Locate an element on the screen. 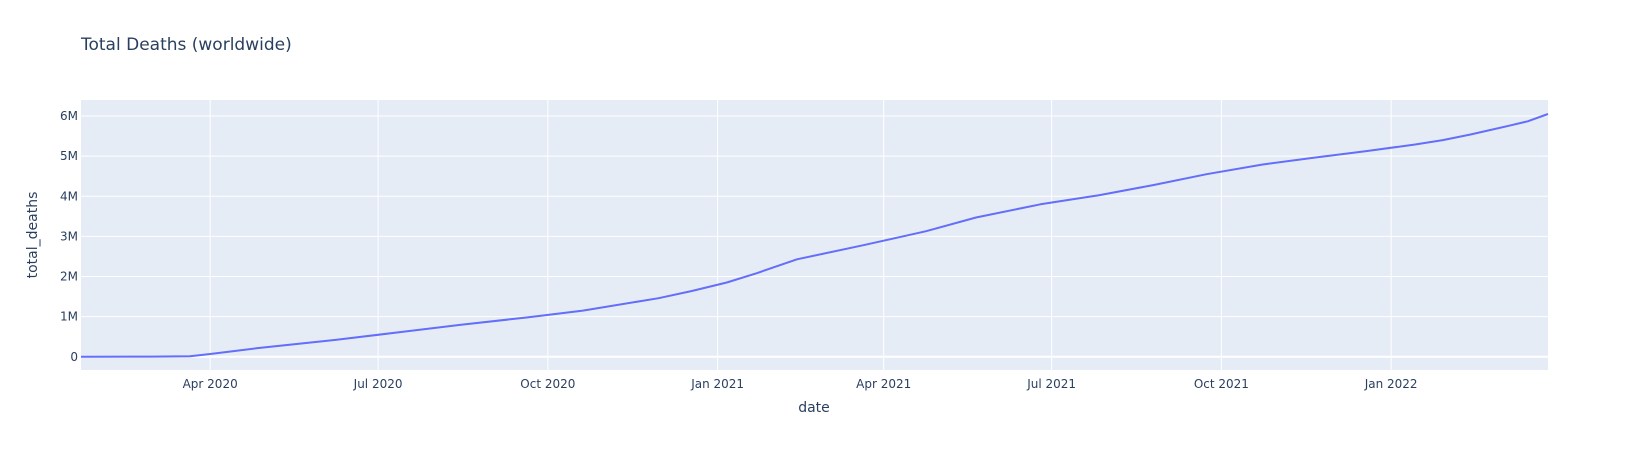  y-axis-ticks: 0 1M 2M 3M 4M 5M 6M is located at coordinates (69, 236).